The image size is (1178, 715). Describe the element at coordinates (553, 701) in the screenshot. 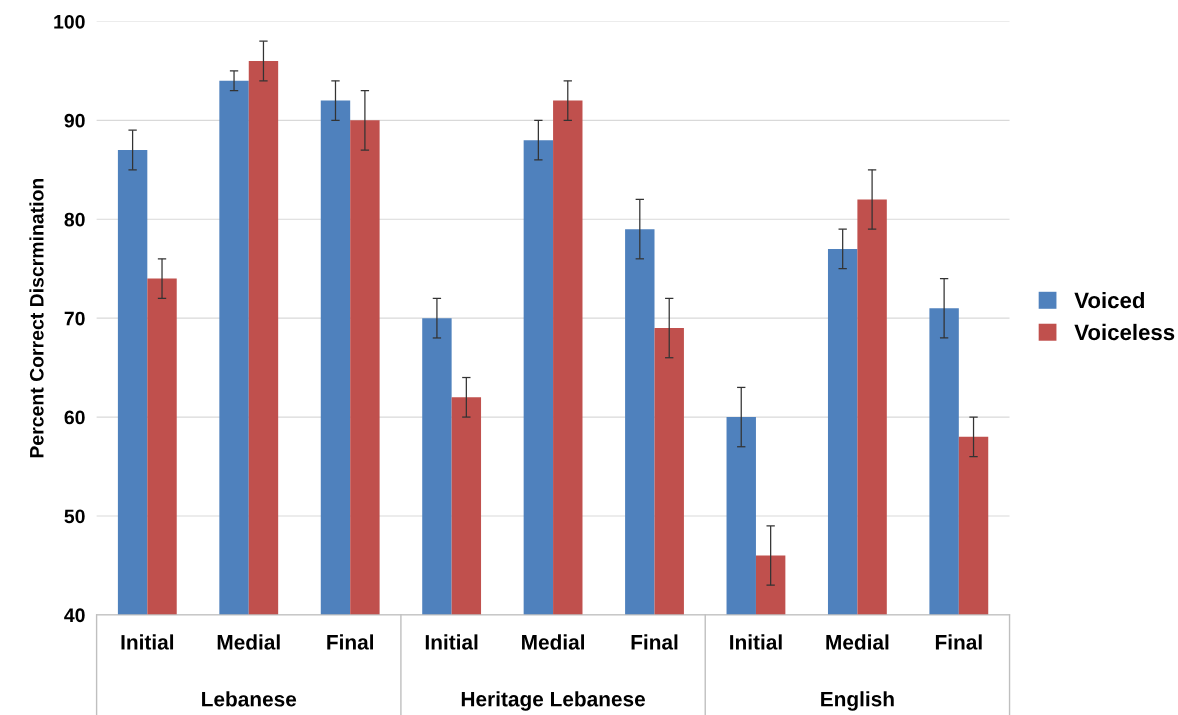

I see `text: Heritage Lebanese` at that location.